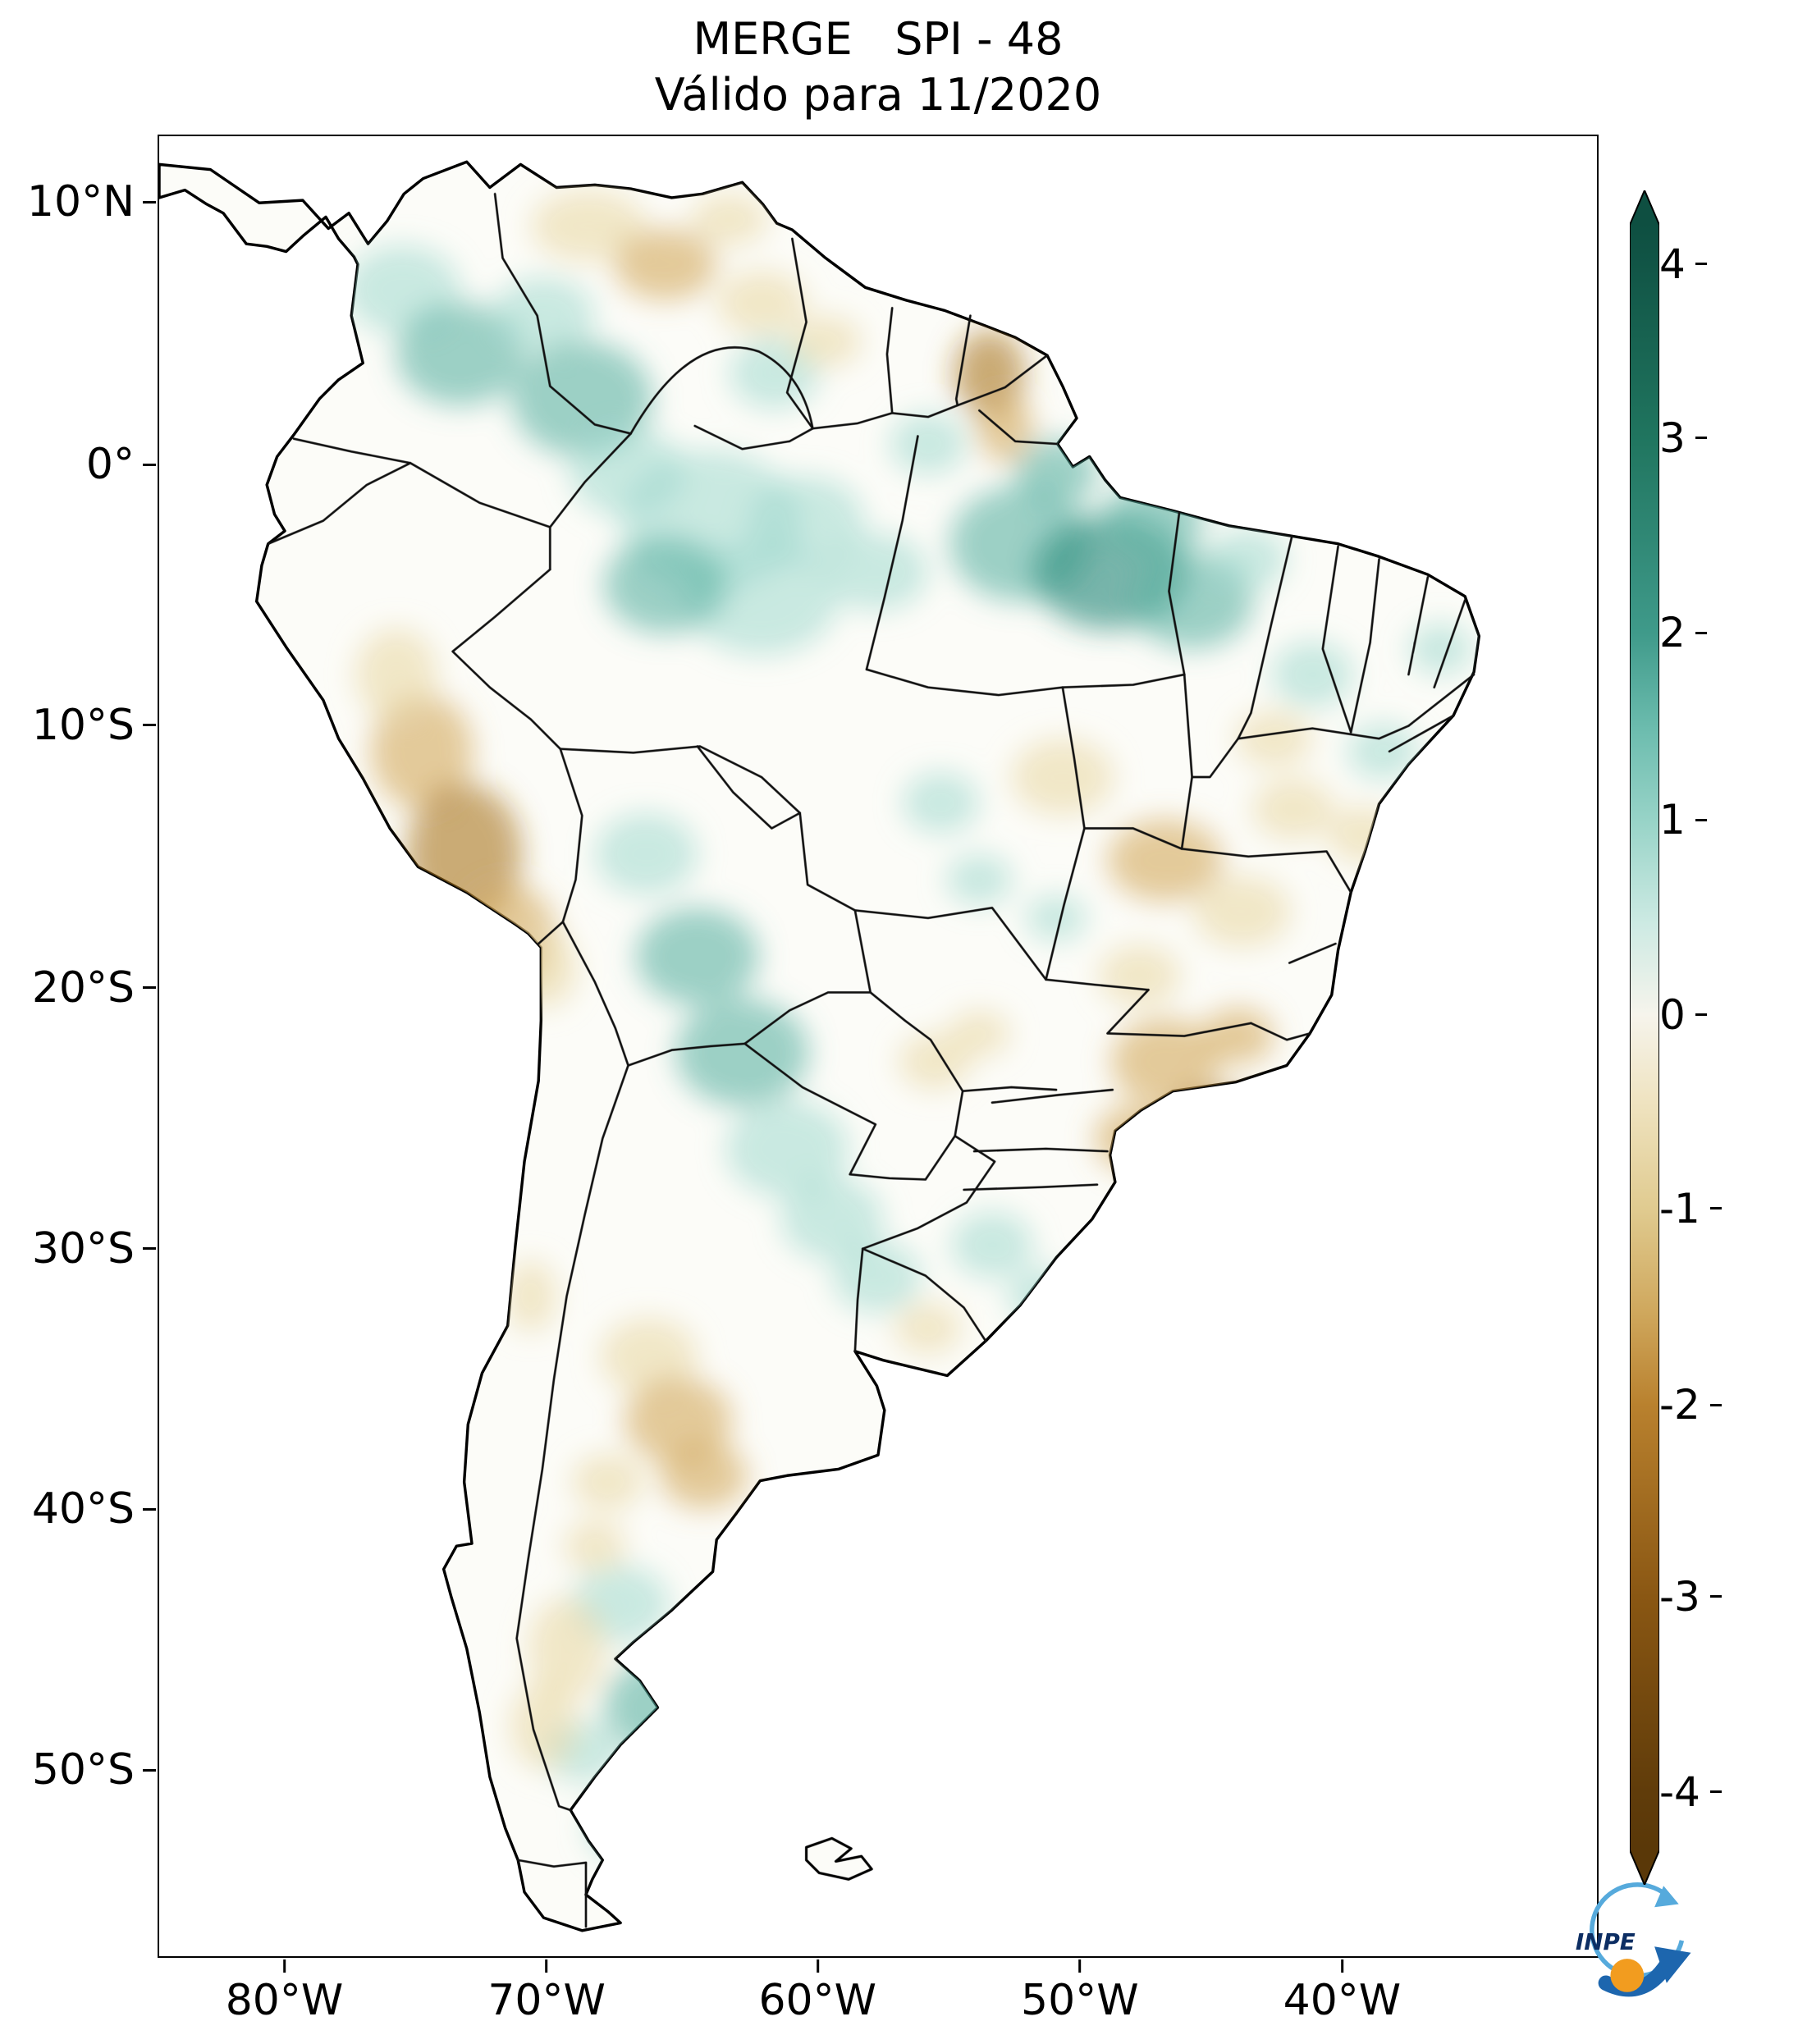  Describe the element at coordinates (878, 2001) in the screenshot. I see `x-axis-ticks: 80°W 70°W 60°W 50°W 40°W` at that location.